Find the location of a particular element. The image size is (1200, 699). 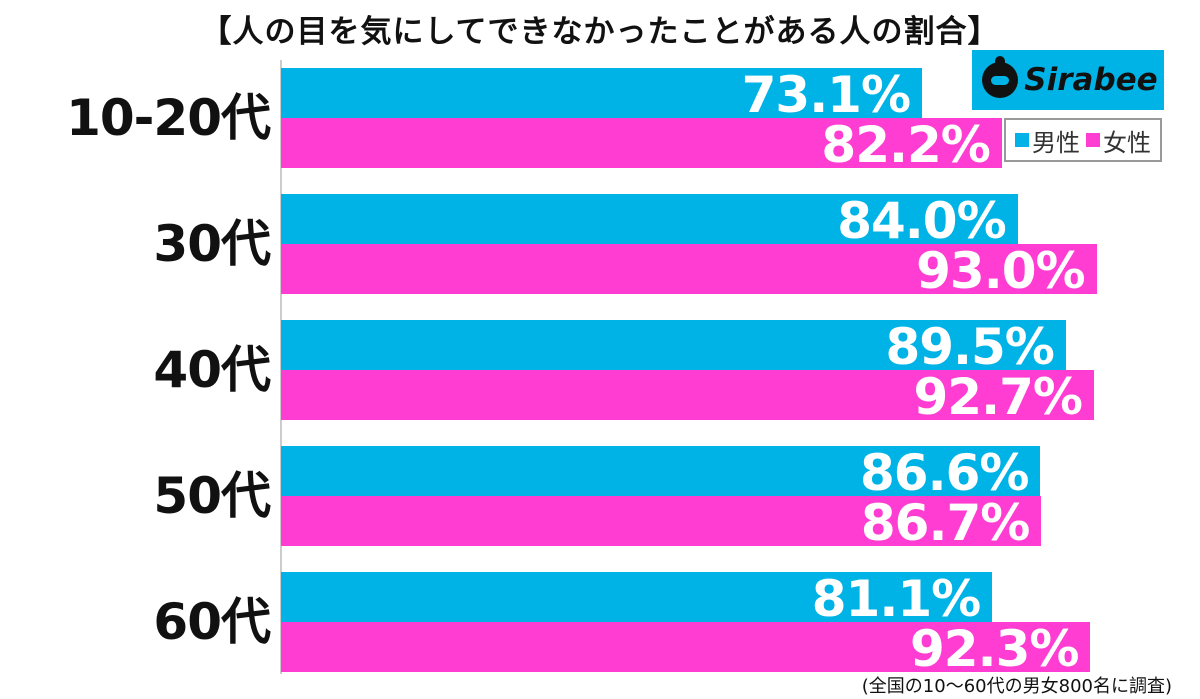

chart-title: 【人の目を気にしてできなかったことがある人の割合】 is located at coordinates (600, 32).